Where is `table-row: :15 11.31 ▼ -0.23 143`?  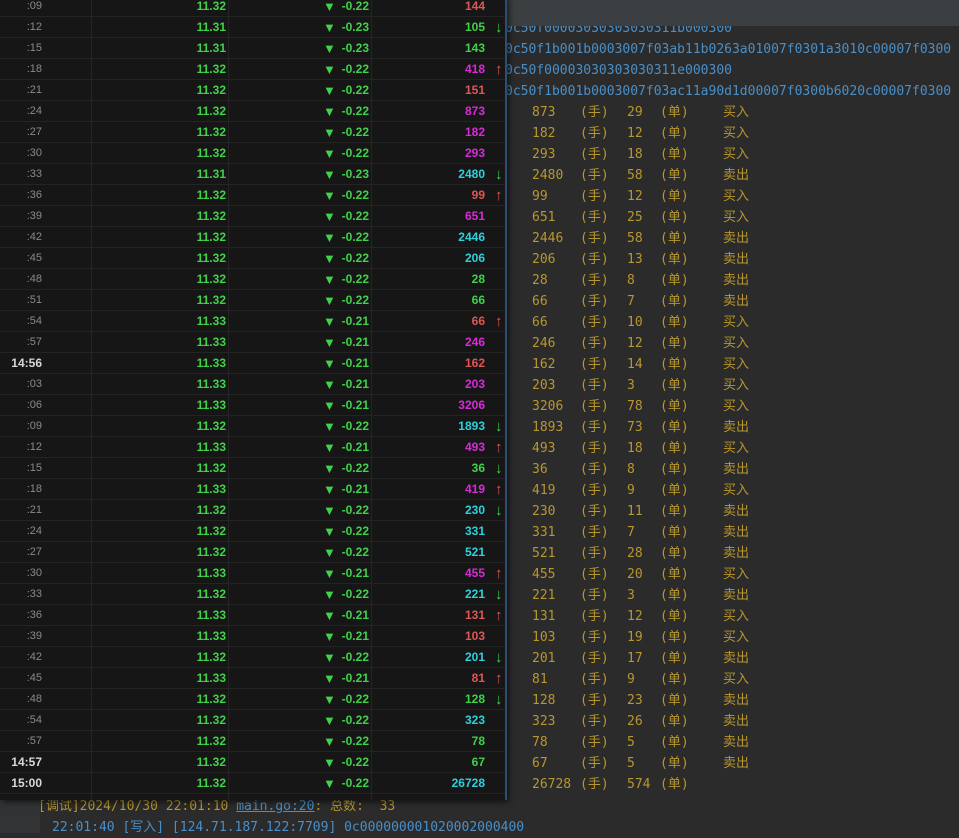
table-row: :15 11.31 ▼ -0.23 143 is located at coordinates (252, 48).